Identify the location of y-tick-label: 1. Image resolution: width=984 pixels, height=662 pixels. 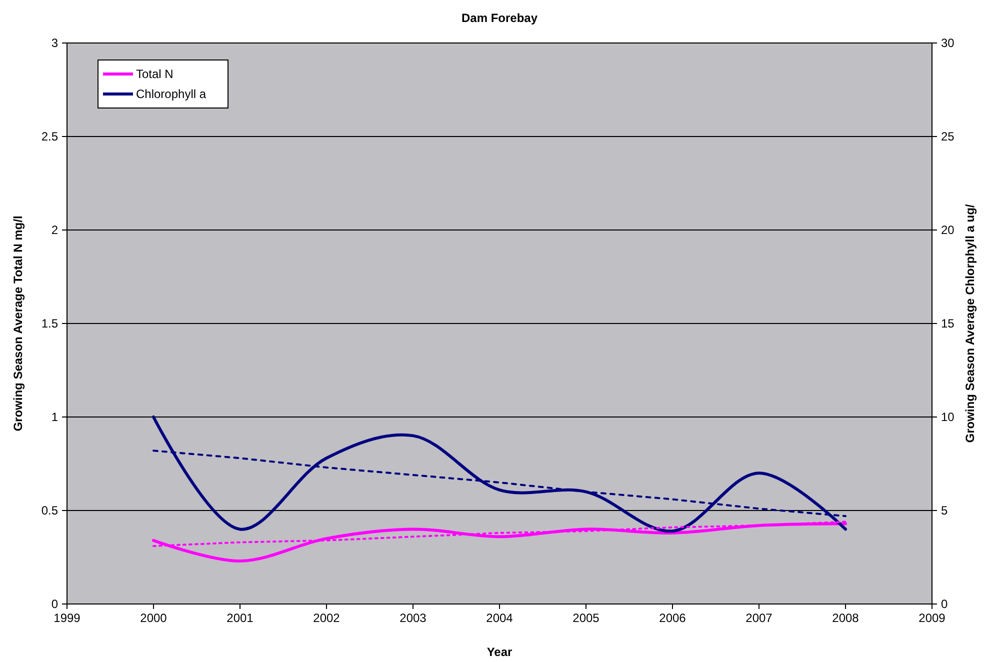
(54, 417).